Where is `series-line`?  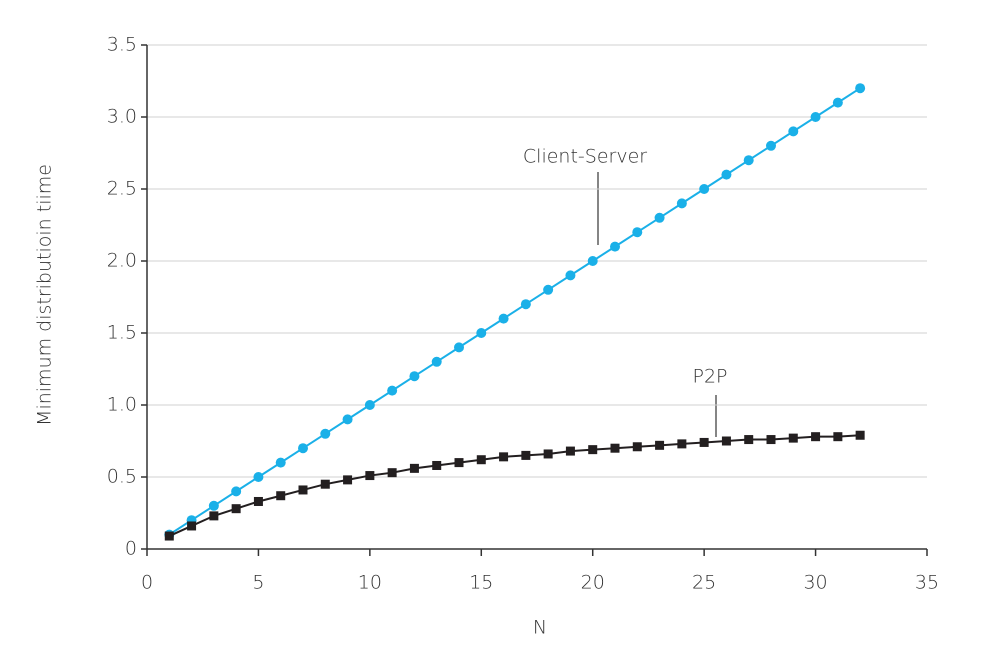 series-line is located at coordinates (514, 485).